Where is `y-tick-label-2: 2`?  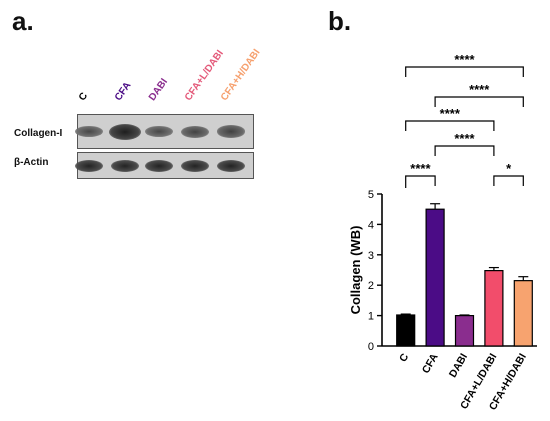 y-tick-label-2: 2 is located at coordinates (371, 286).